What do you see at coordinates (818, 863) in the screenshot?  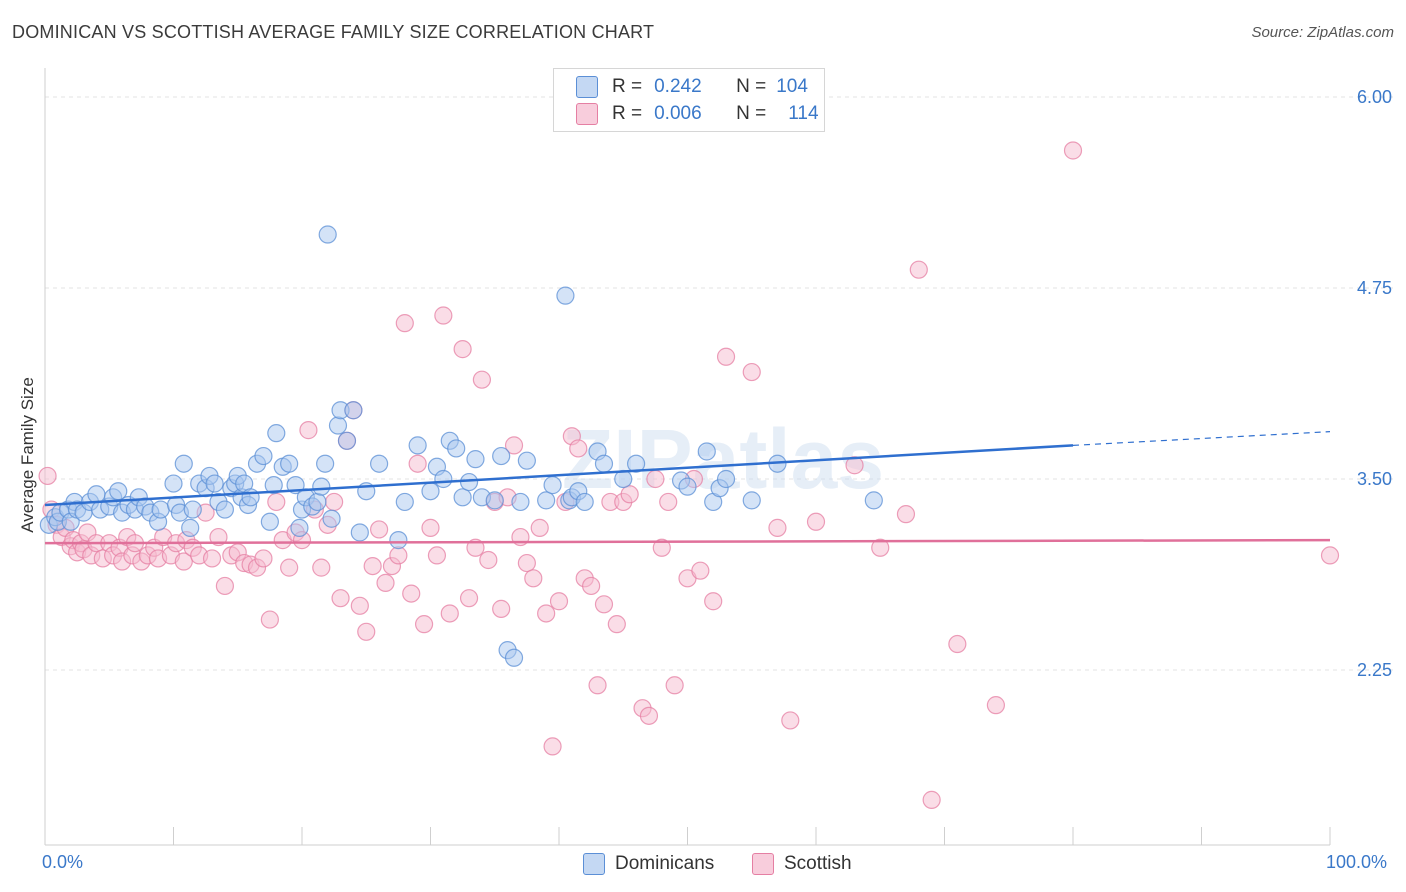 I see `legend-label: Scottish` at bounding box center [818, 863].